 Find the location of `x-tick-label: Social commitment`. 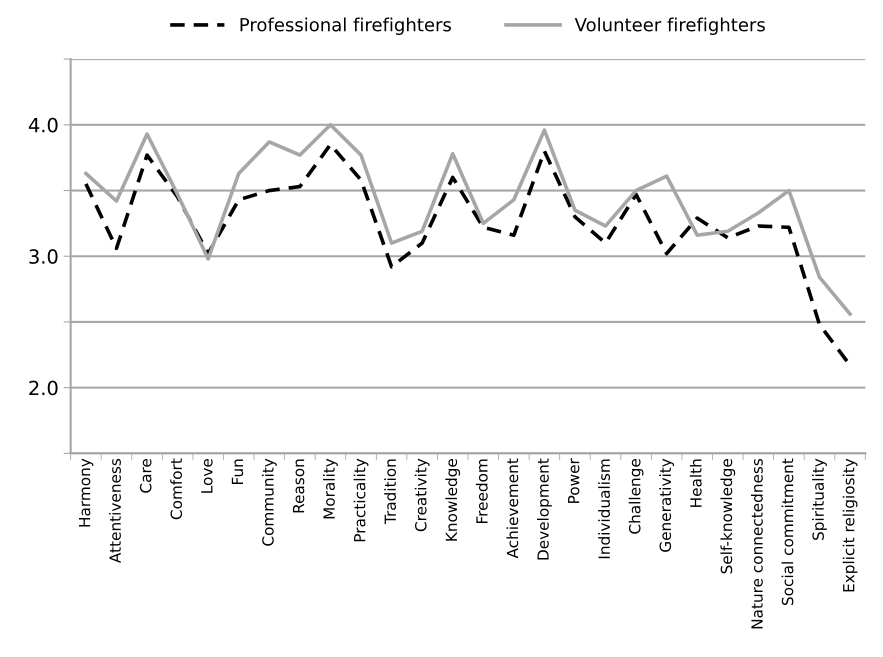

x-tick-label: Social commitment is located at coordinates (788, 532).